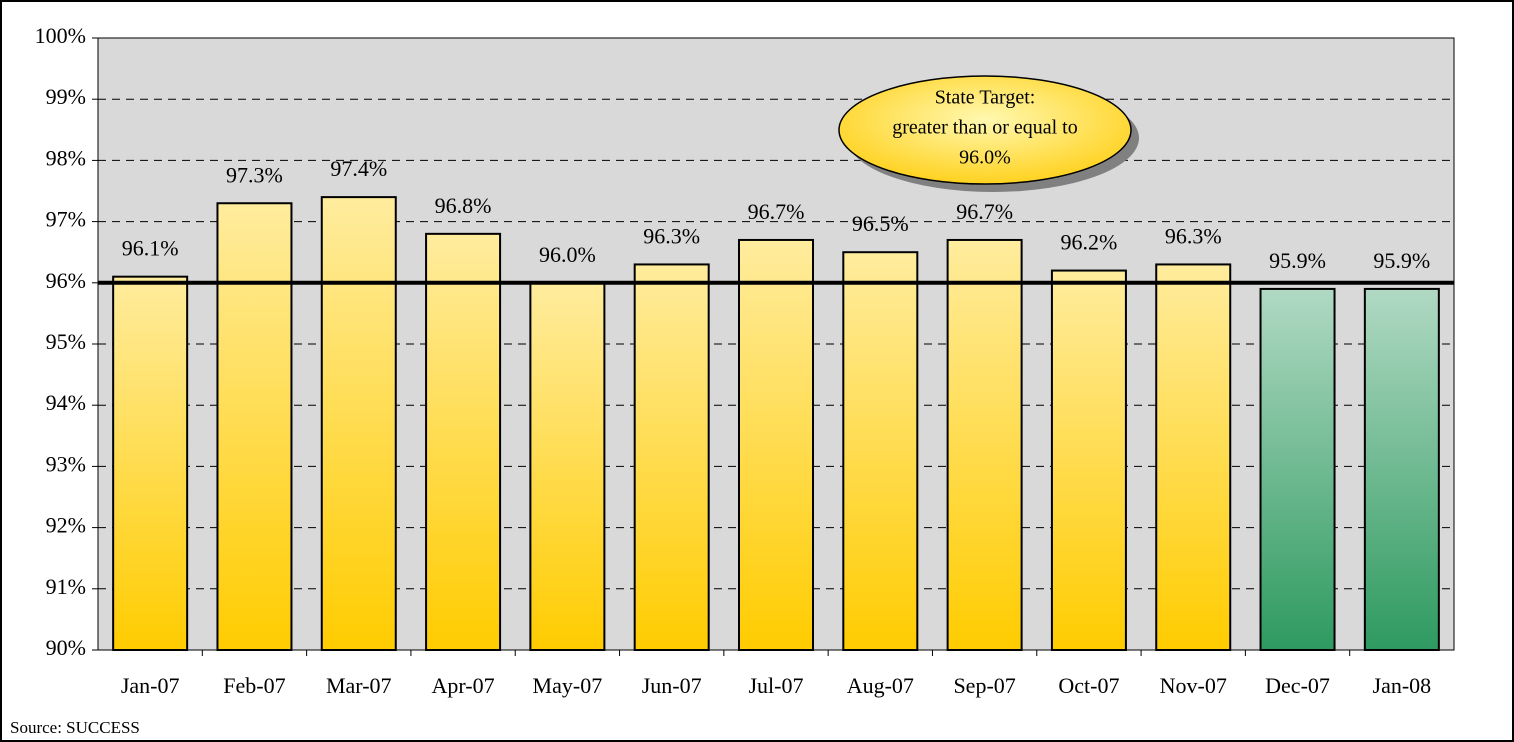 The width and height of the screenshot is (1514, 742). I want to click on y-tick-label: 97%, so click(66, 219).